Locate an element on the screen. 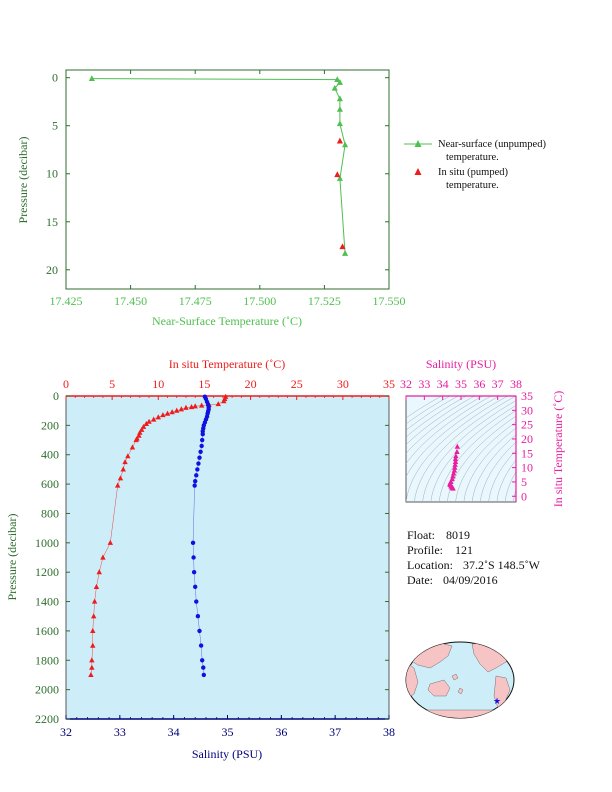 Image resolution: width=612 pixels, height=792 pixels. near-surface-y-ticks: 0 5 10 15 20 is located at coordinates (217, 174).